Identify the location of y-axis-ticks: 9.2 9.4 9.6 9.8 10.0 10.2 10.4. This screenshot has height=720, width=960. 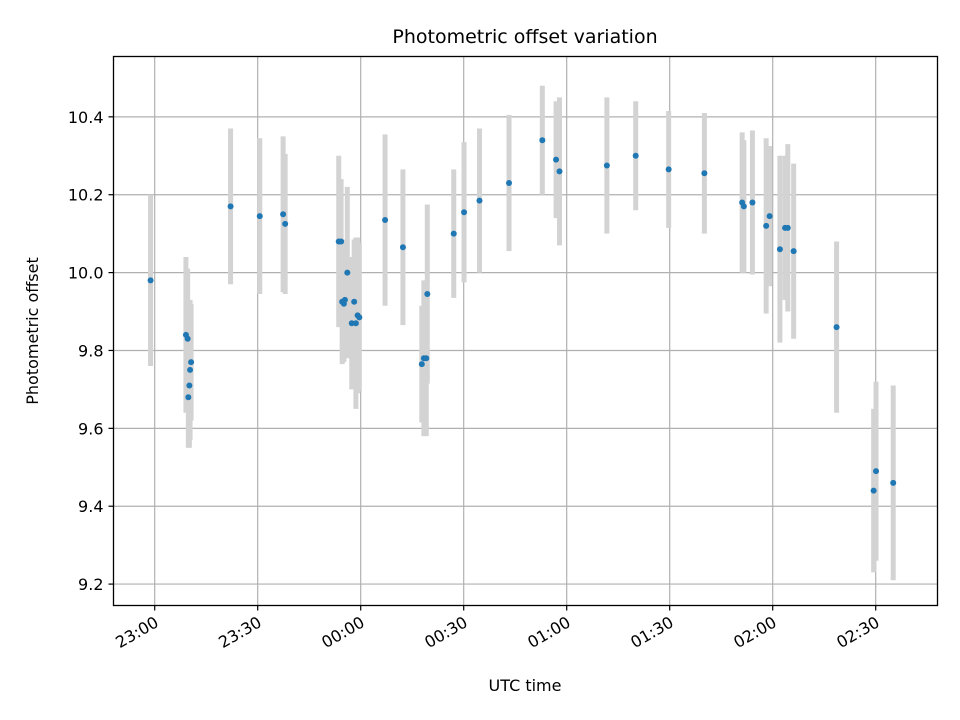
(91, 351).